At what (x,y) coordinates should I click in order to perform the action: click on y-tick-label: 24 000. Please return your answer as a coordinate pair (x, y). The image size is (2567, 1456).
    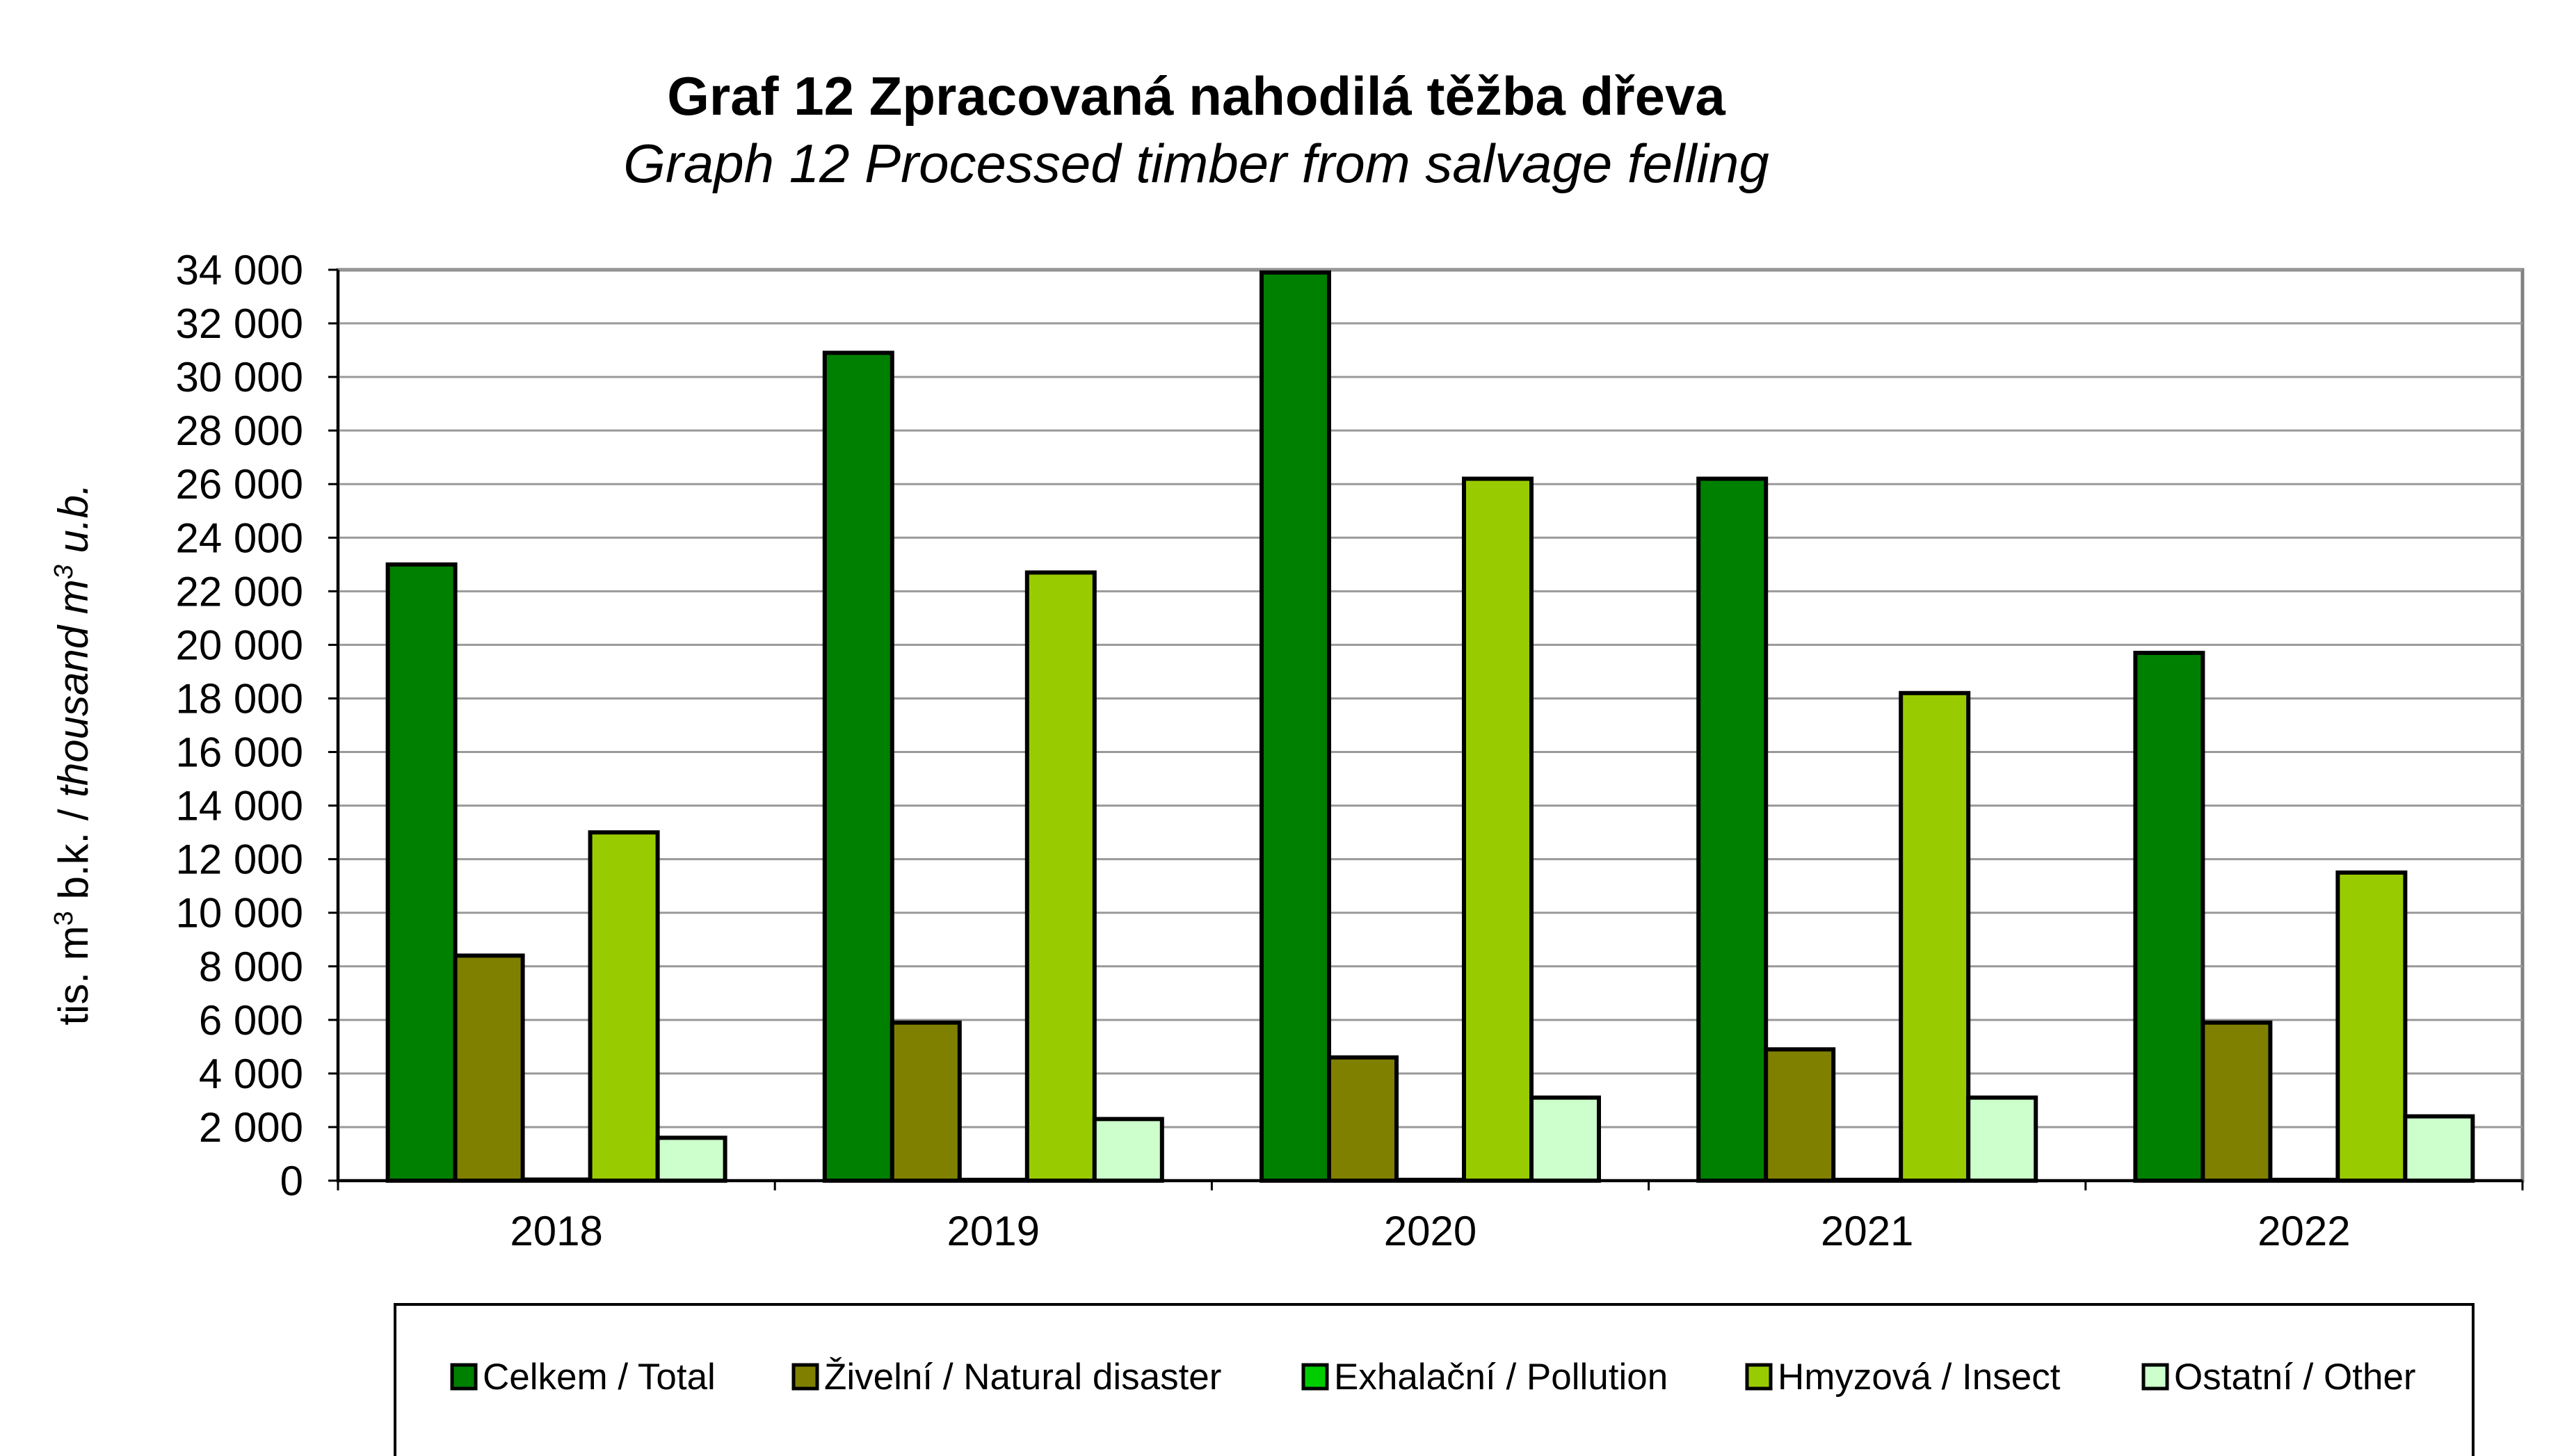
    Looking at the image, I should click on (239, 538).